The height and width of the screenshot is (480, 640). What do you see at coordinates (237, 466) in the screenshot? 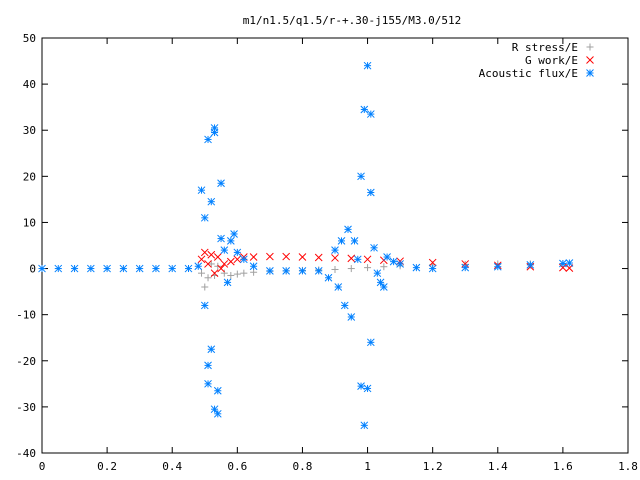
I see `x-tick-label: 0.6` at bounding box center [237, 466].